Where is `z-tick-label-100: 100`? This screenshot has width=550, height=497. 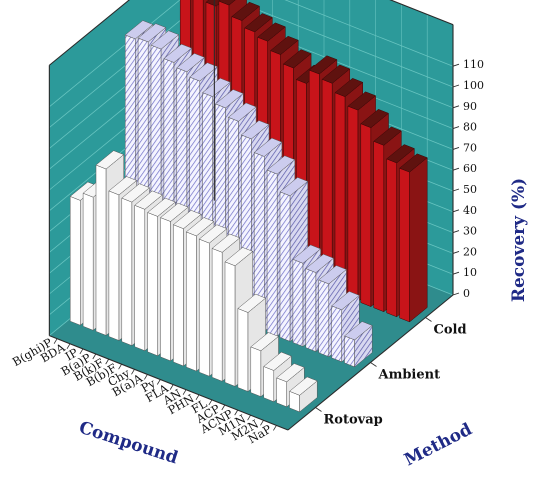
z-tick-label-100: 100 is located at coordinates (473, 85).